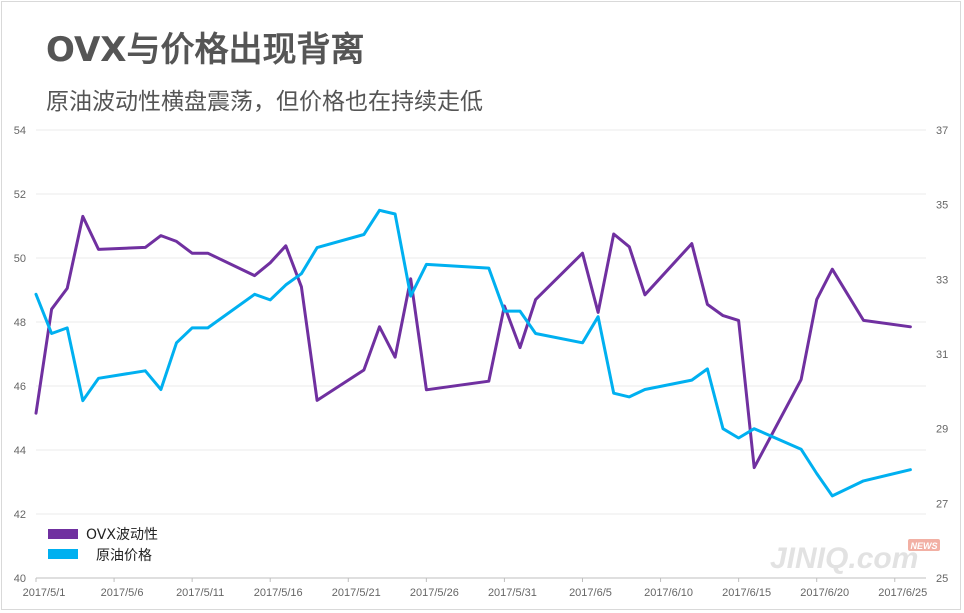 This screenshot has width=964, height=613. What do you see at coordinates (844, 558) in the screenshot?
I see `watermark-text: JINIQ.com` at bounding box center [844, 558].